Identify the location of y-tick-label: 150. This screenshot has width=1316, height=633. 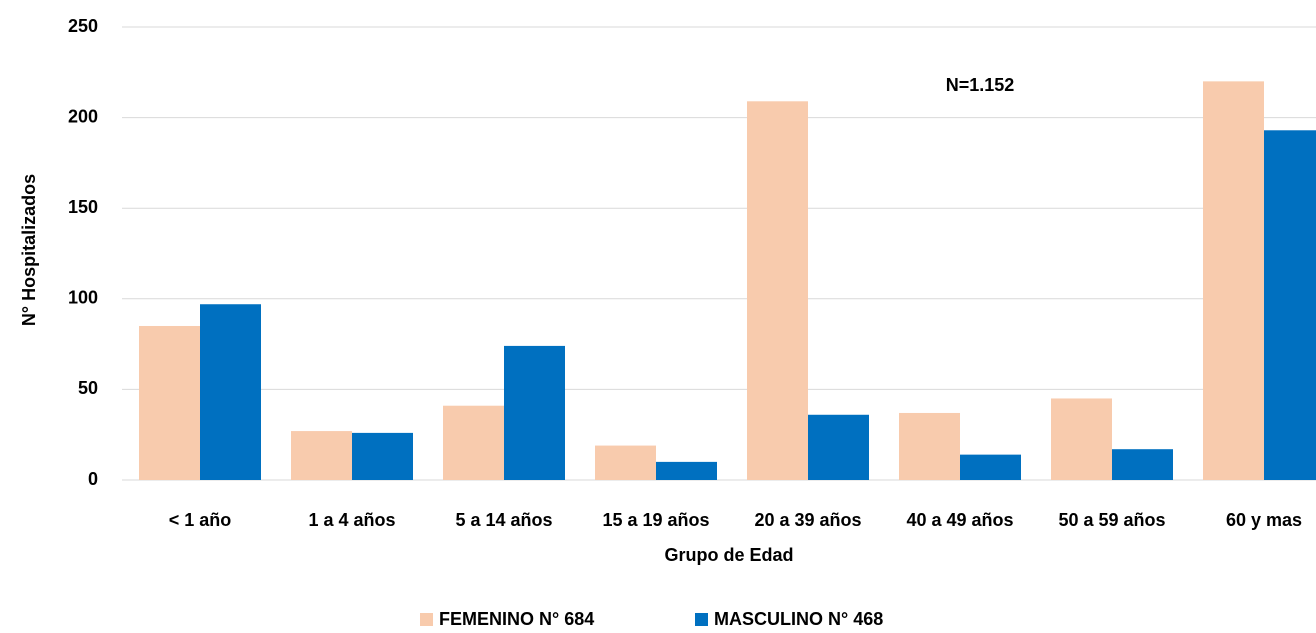
(83, 207).